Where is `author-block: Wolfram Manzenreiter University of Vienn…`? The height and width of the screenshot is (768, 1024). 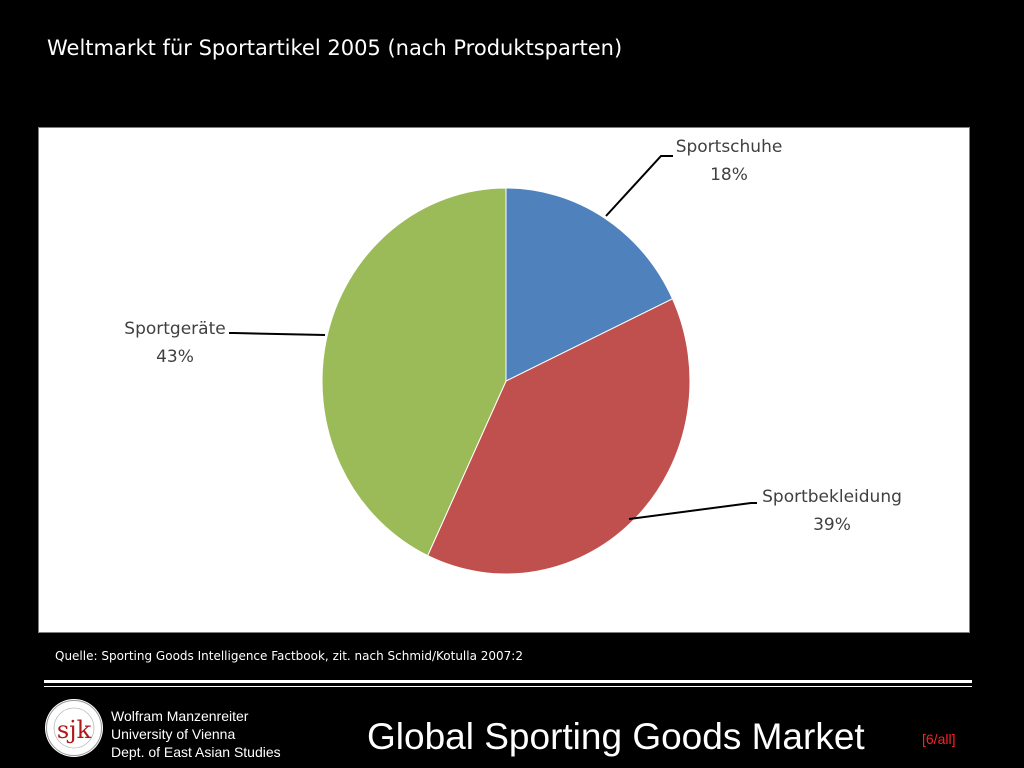 author-block: Wolfram Manzenreiter University of Vienn… is located at coordinates (196, 734).